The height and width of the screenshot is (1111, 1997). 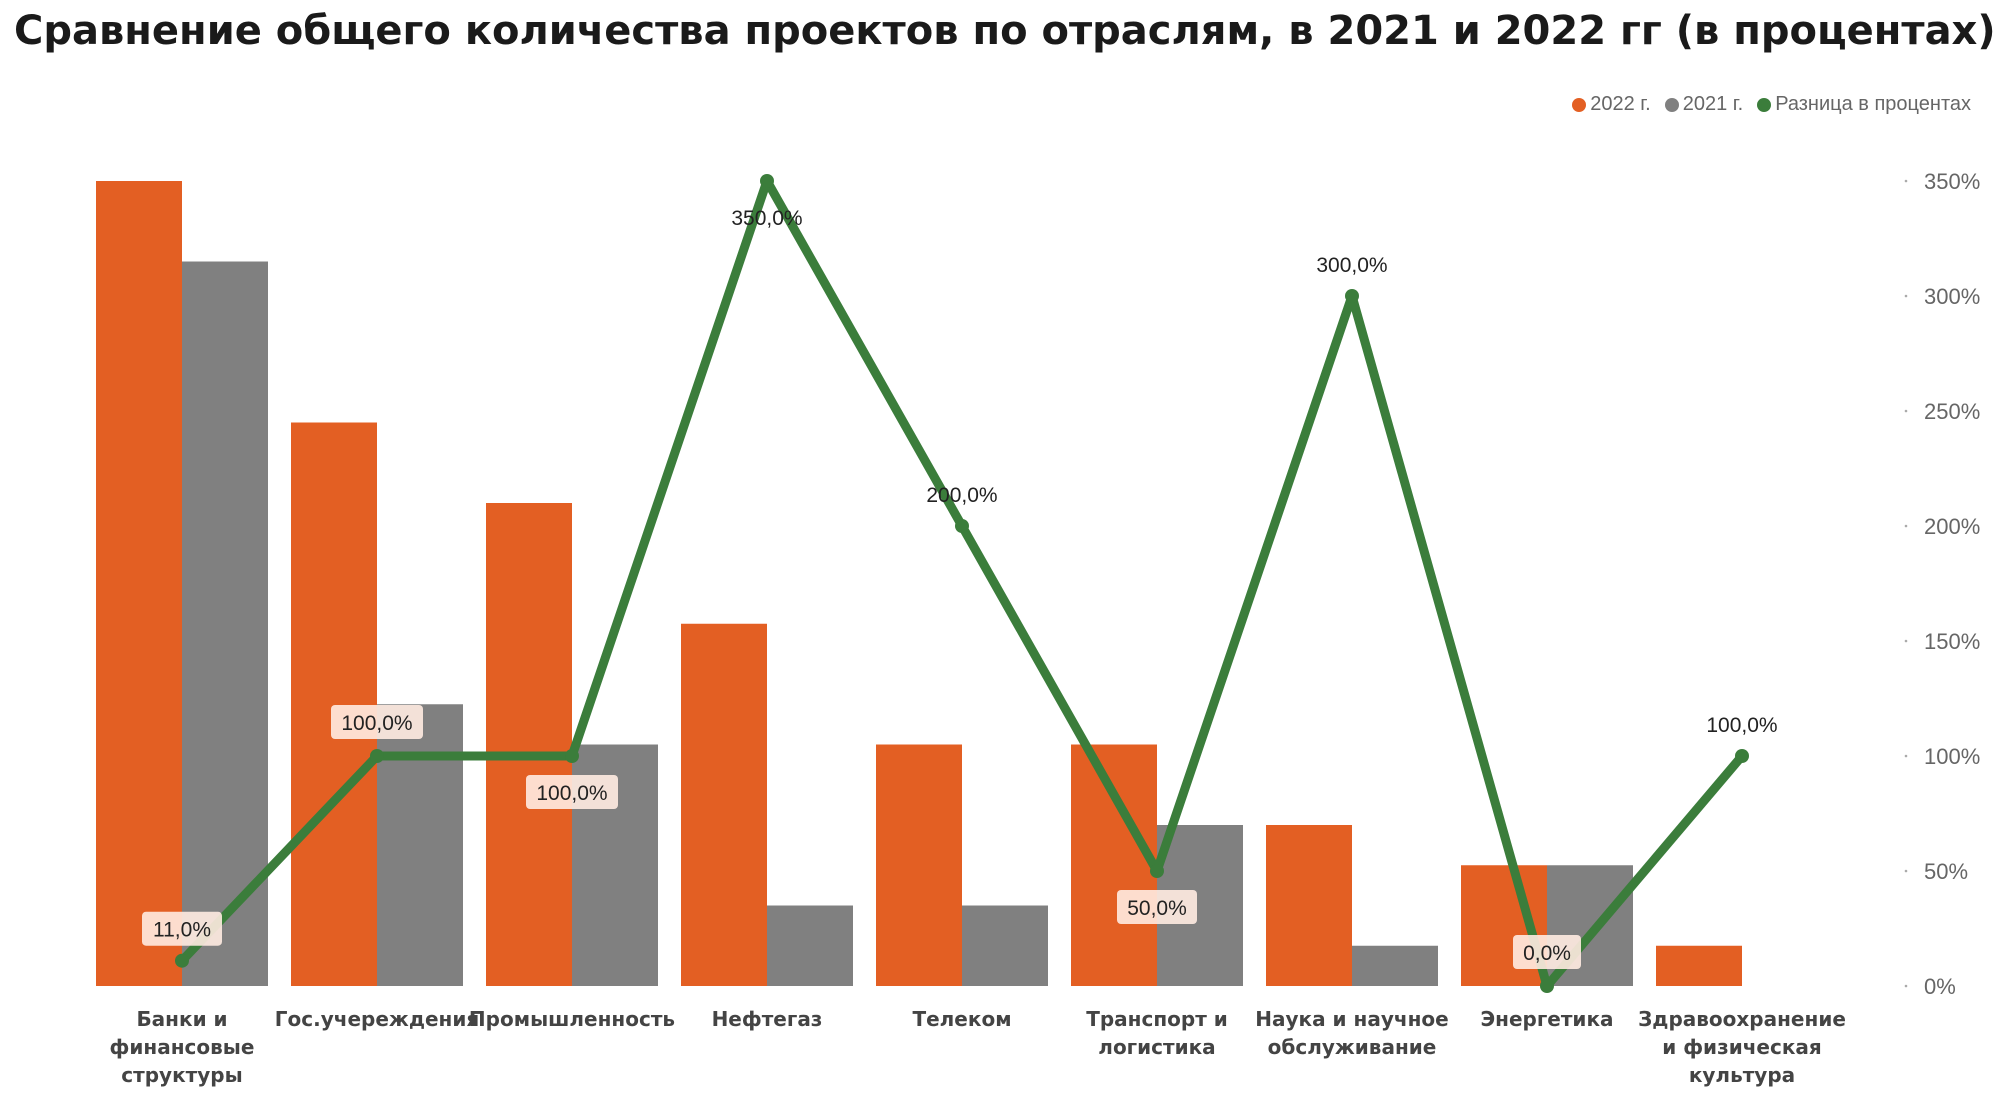 I want to click on legend-swatch-diff, so click(x=1764, y=104).